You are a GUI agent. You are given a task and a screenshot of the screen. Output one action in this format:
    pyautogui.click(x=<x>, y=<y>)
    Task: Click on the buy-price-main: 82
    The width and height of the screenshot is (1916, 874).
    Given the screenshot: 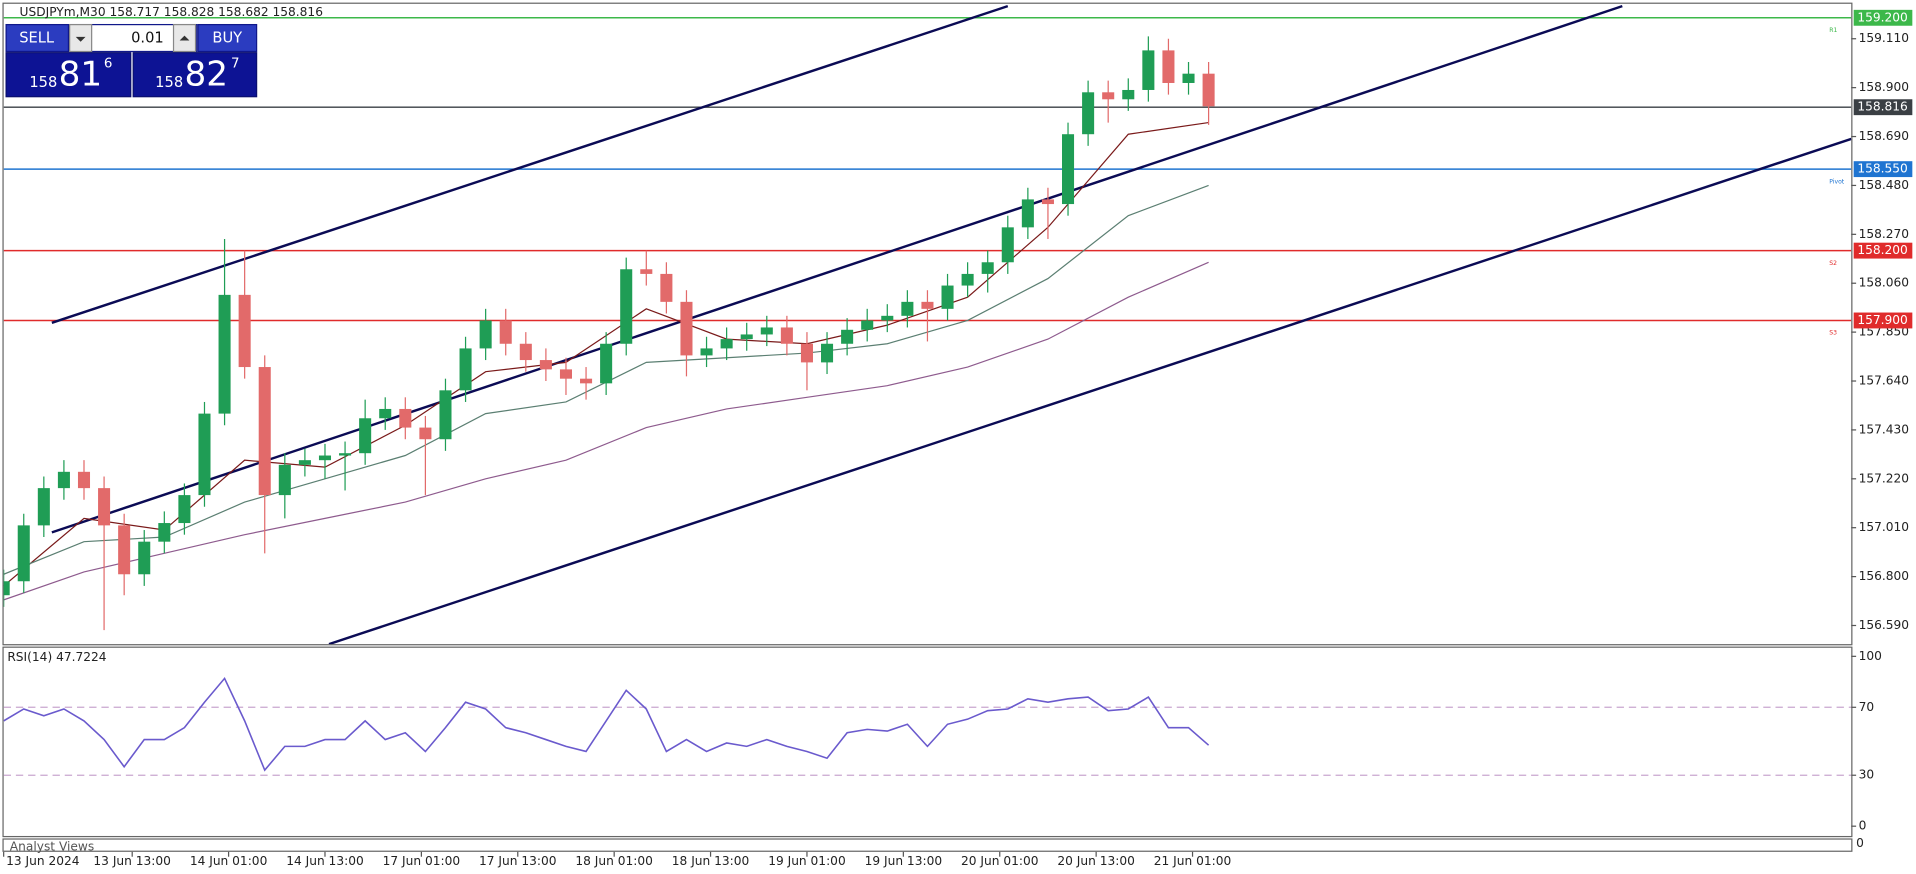 What is the action you would take?
    pyautogui.click(x=207, y=74)
    